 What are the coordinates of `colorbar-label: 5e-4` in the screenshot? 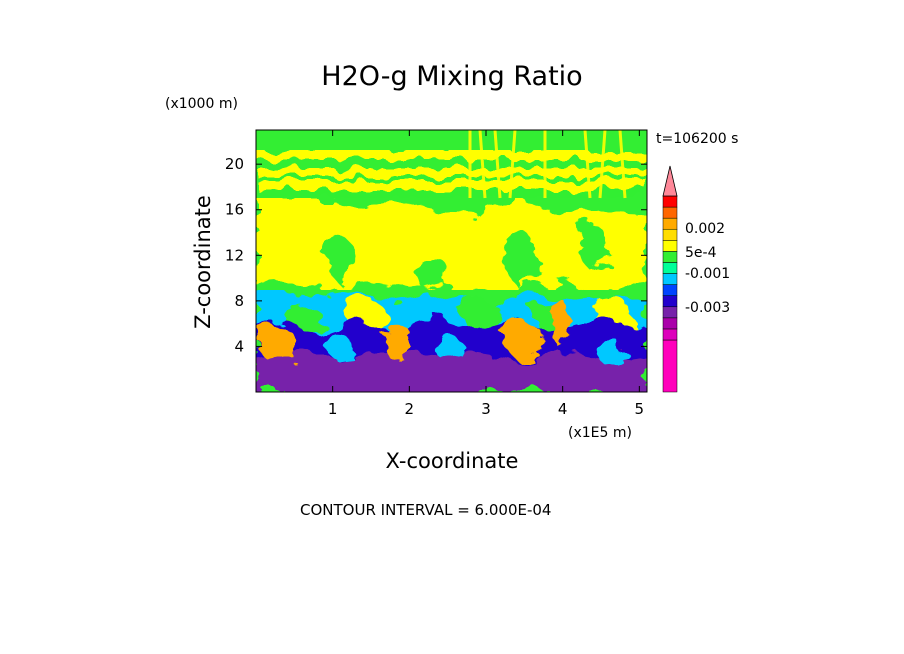 It's located at (701, 253).